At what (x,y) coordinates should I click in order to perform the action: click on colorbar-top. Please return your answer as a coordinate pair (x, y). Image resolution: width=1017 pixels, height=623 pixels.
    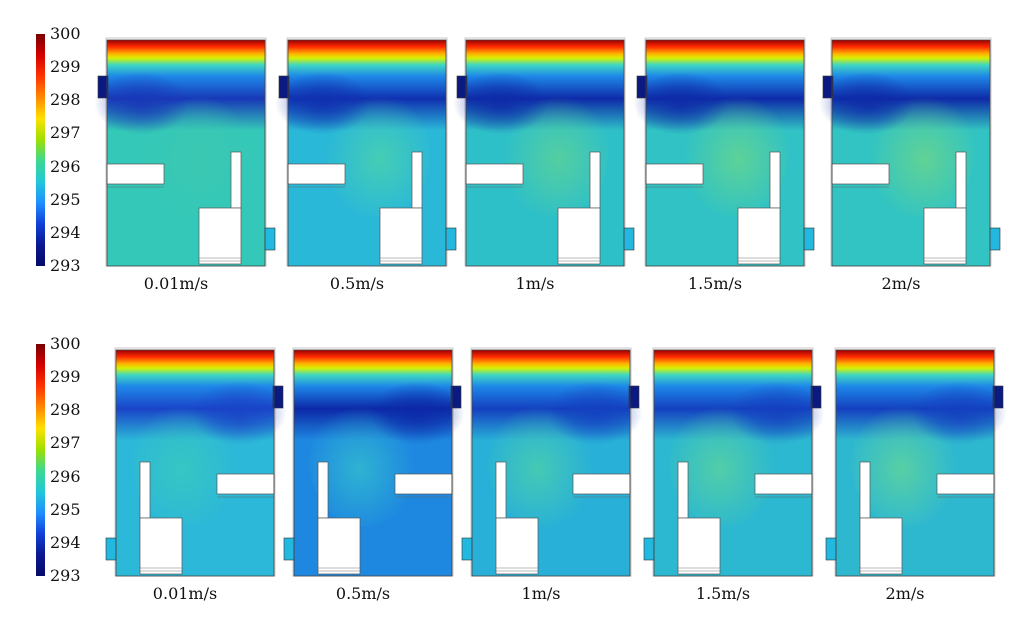
    Looking at the image, I should click on (40, 150).